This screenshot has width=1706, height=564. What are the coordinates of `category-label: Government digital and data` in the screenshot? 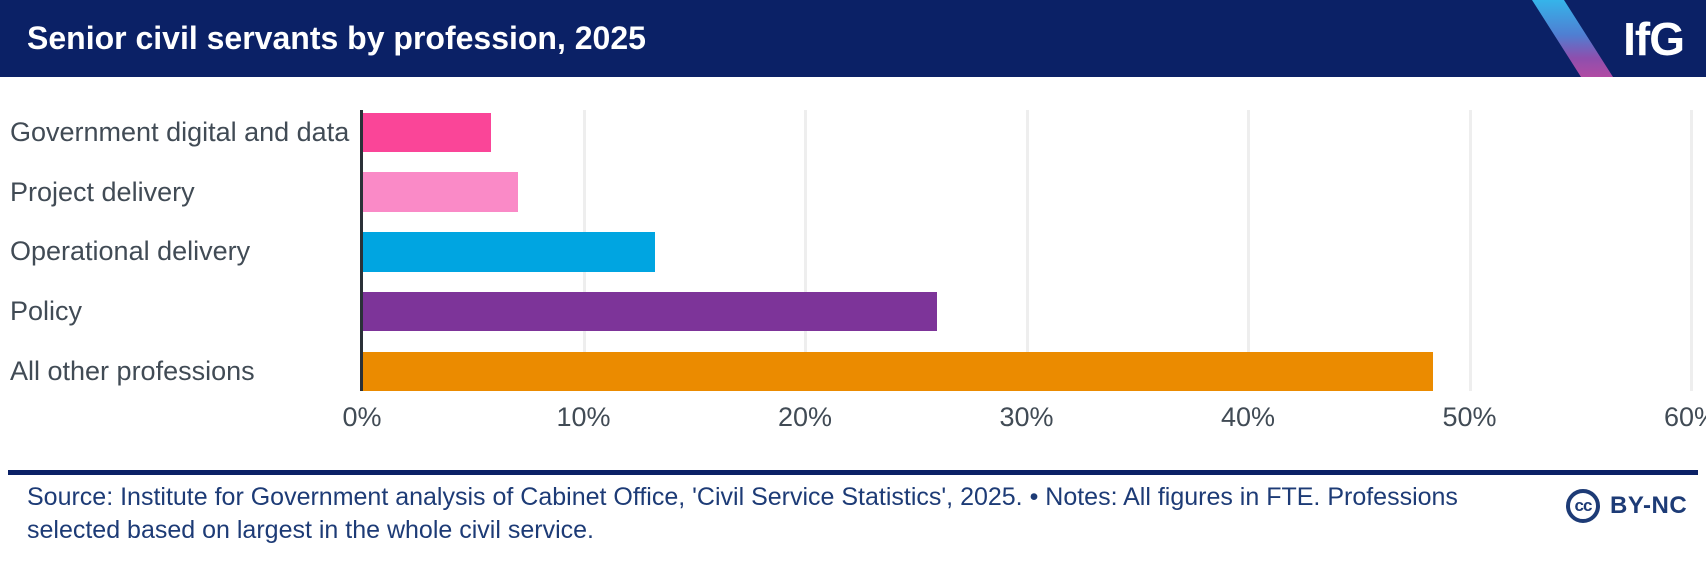 It's located at (180, 131).